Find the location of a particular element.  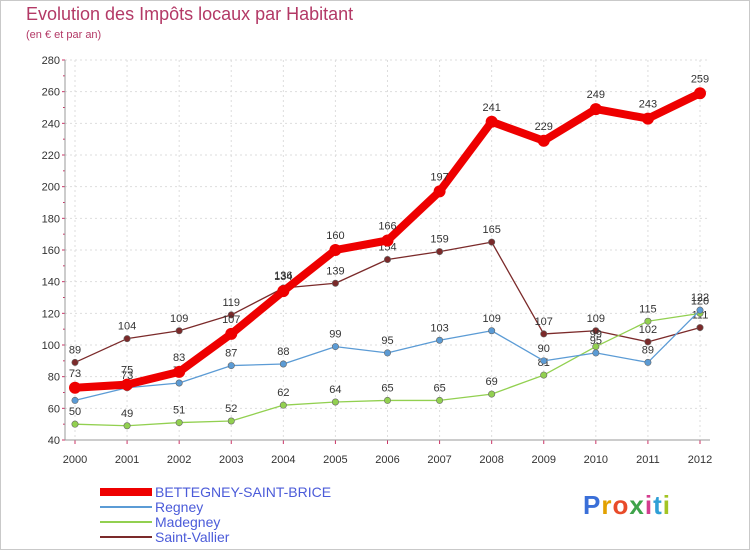

x-tick-label: 2004 is located at coordinates (283, 460).